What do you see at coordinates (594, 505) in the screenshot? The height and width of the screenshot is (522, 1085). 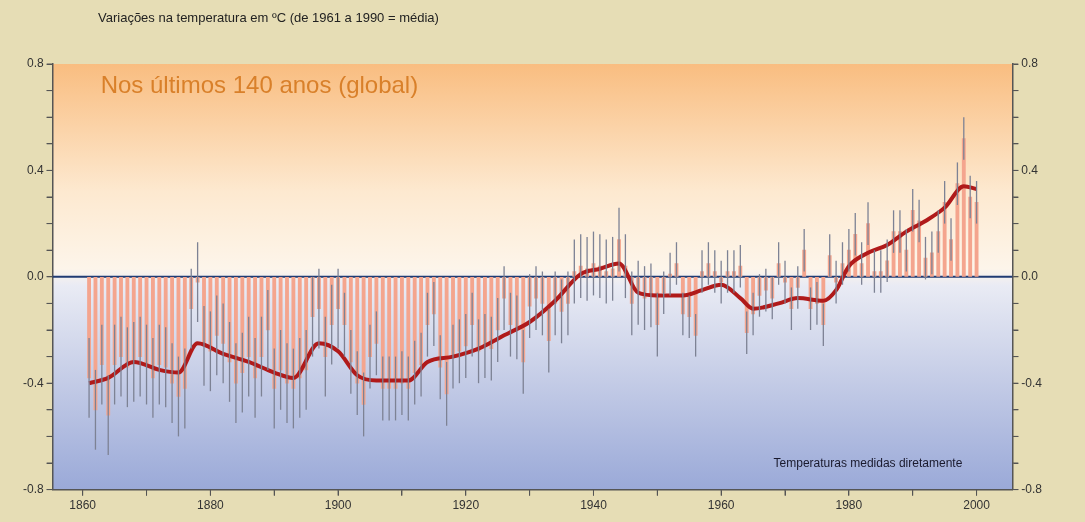 I see `x-tick-label: 1940` at bounding box center [594, 505].